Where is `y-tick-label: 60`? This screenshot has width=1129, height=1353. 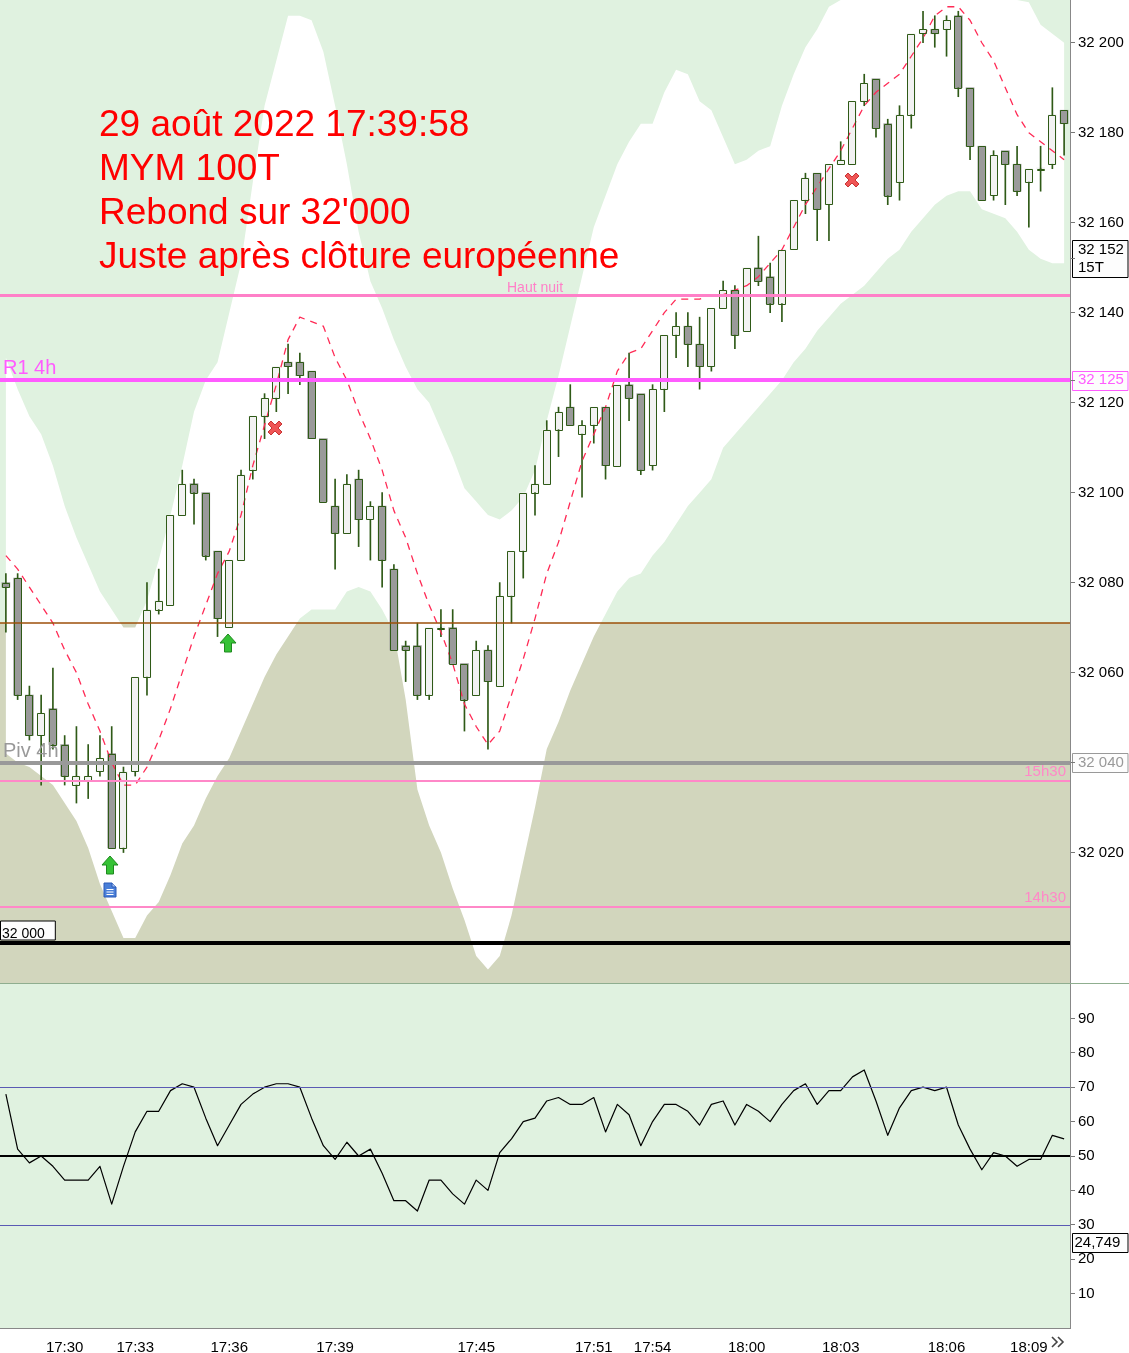 y-tick-label: 60 is located at coordinates (1086, 1120).